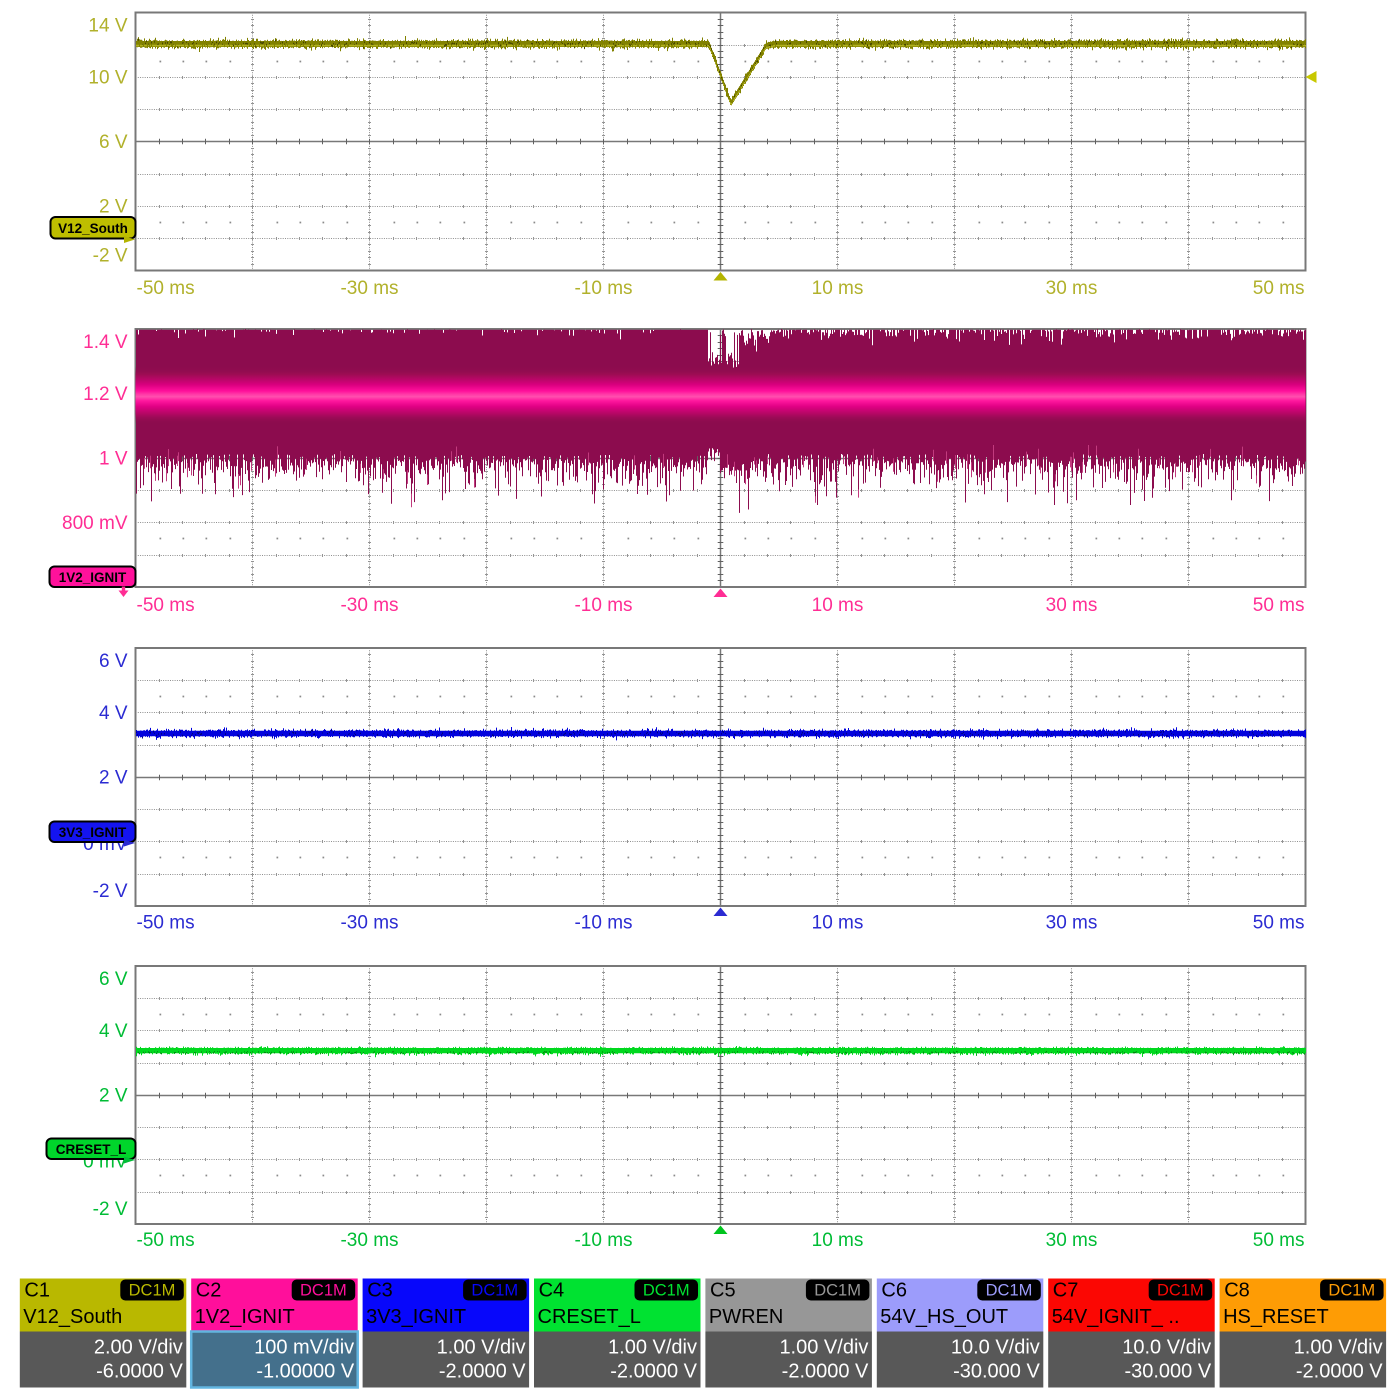  Describe the element at coordinates (304, 1348) in the screenshot. I see `svg-text: 100 mV/div` at that location.